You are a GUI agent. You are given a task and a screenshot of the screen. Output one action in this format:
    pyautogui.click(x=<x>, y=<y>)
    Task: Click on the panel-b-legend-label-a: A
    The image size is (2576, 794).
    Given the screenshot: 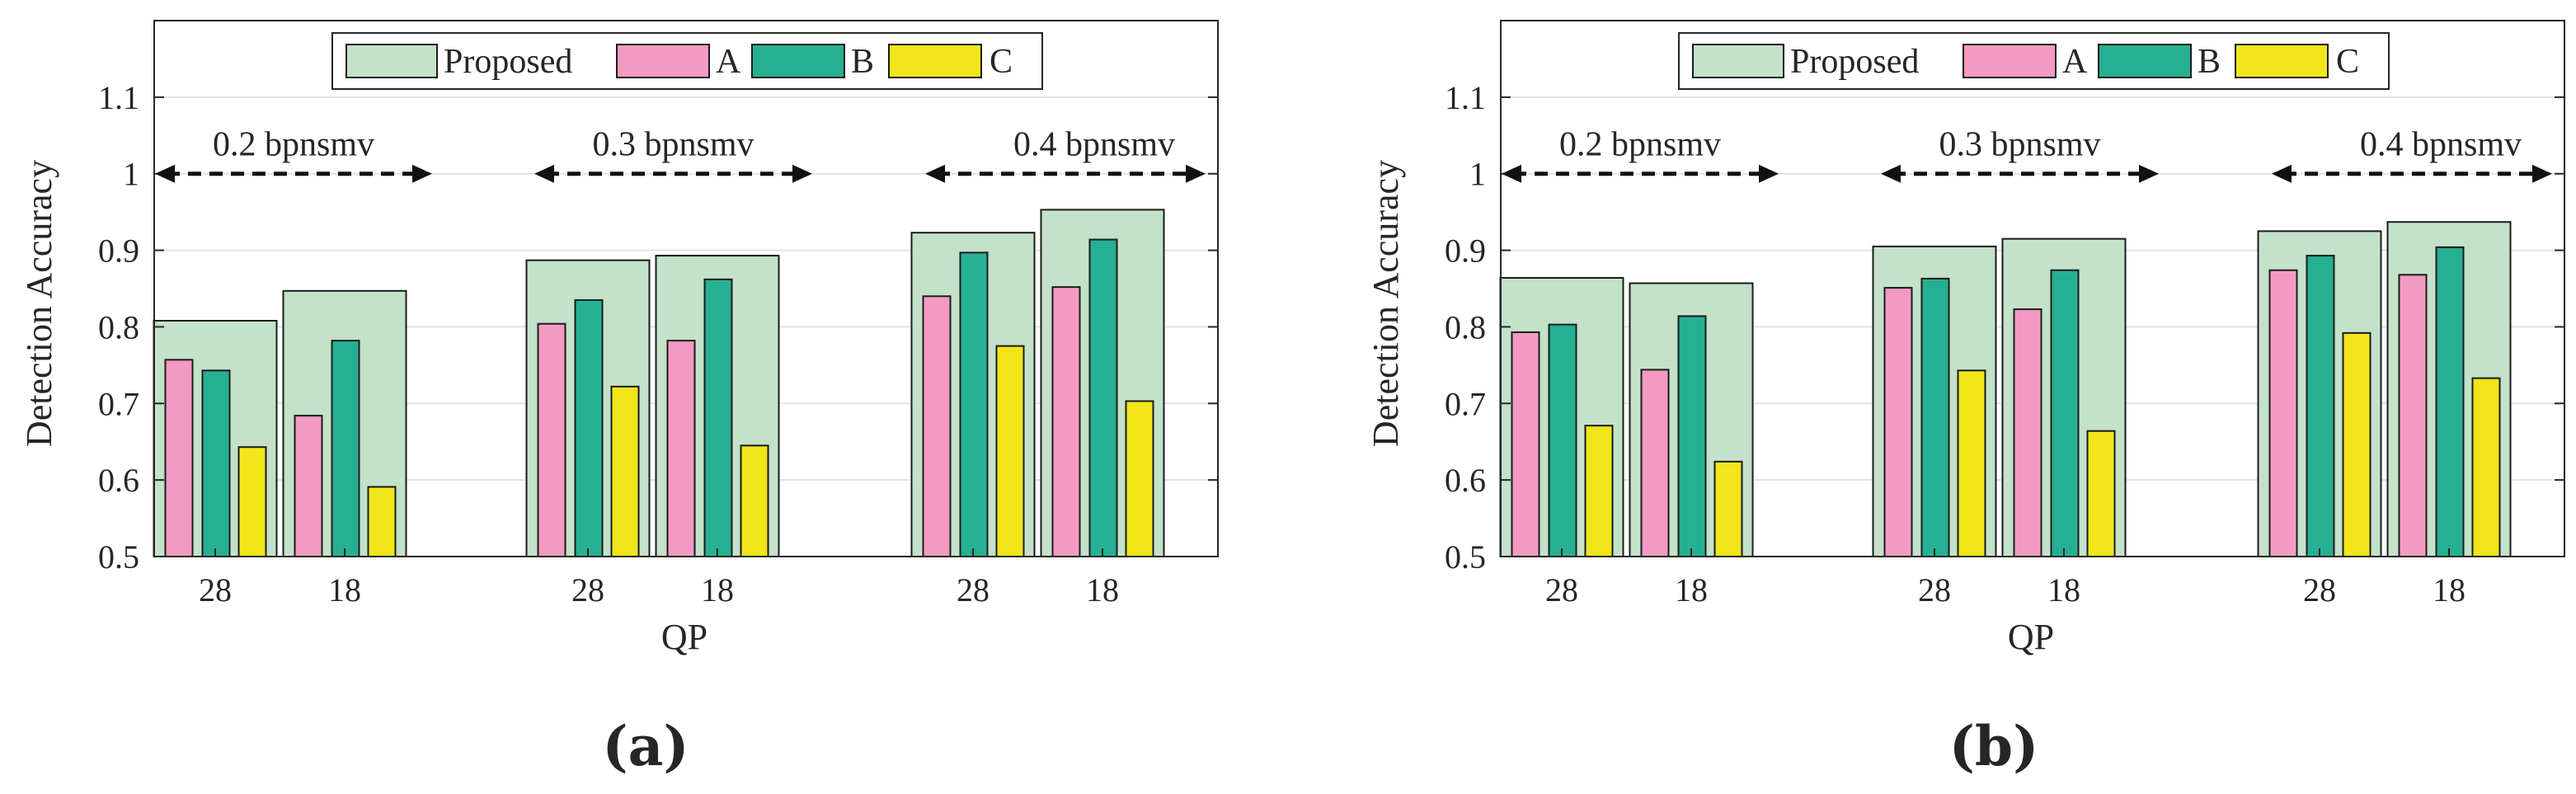 What is the action you would take?
    pyautogui.click(x=2075, y=62)
    